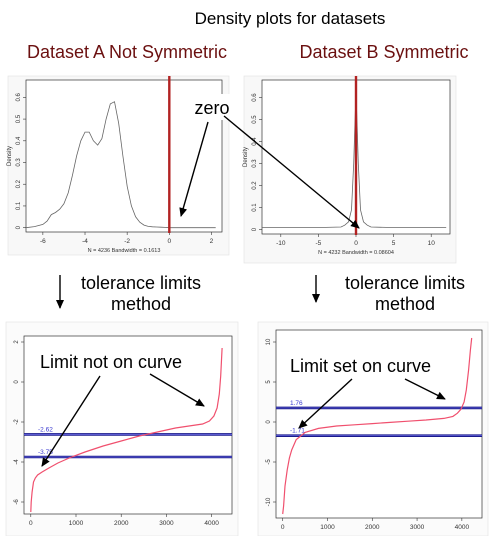  Describe the element at coordinates (127, 241) in the screenshot. I see `density_a-xtick-label: -2` at that location.